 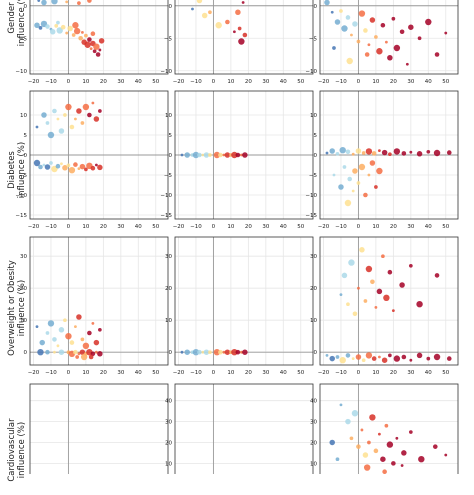 I want to click on panel-r0-c1: −20 −10 0 10 20 30 40 500−5−10, so click(x=237, y=42).